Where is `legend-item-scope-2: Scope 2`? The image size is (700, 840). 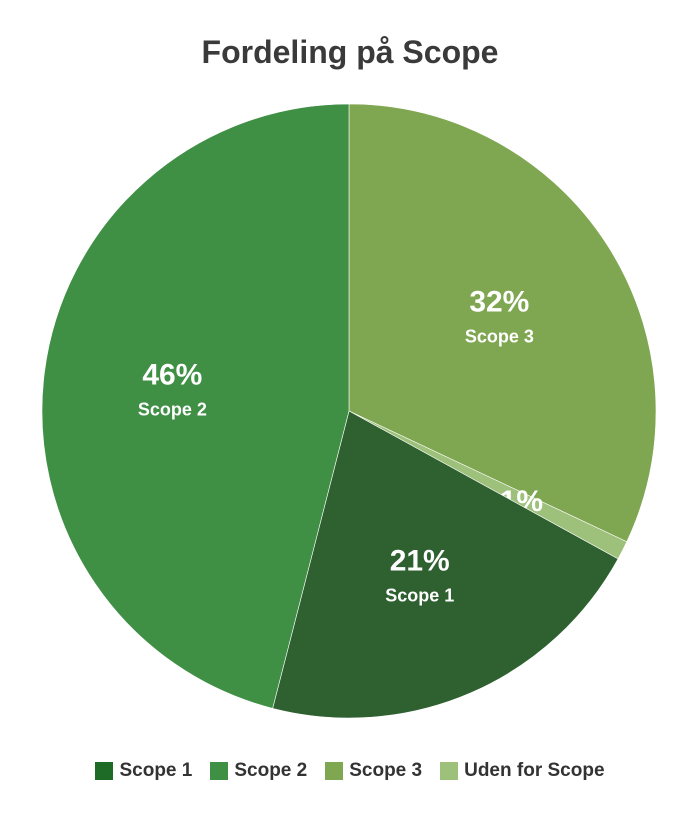
legend-item-scope-2: Scope 2 is located at coordinates (258, 771).